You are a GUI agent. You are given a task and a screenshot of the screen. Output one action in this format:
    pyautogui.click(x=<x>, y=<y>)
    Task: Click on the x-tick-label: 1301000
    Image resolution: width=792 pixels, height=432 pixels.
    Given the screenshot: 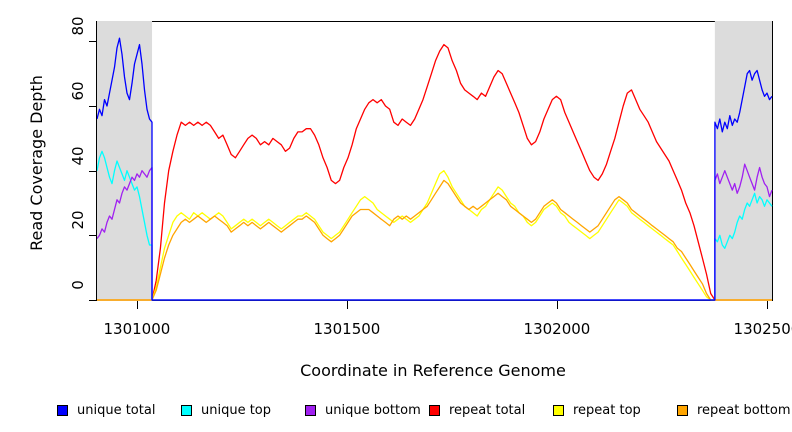 What is the action you would take?
    pyautogui.click(x=137, y=329)
    